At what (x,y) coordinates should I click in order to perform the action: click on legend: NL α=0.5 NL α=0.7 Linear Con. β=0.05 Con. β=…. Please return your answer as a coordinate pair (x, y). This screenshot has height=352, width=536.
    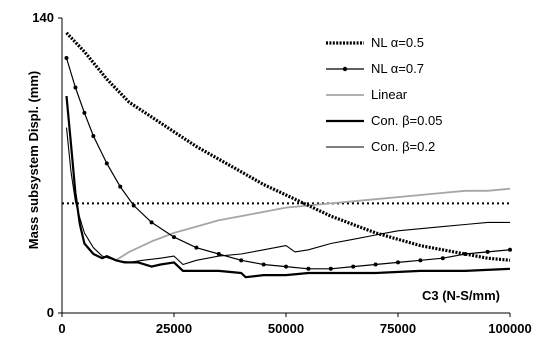
    Looking at the image, I should click on (384, 94).